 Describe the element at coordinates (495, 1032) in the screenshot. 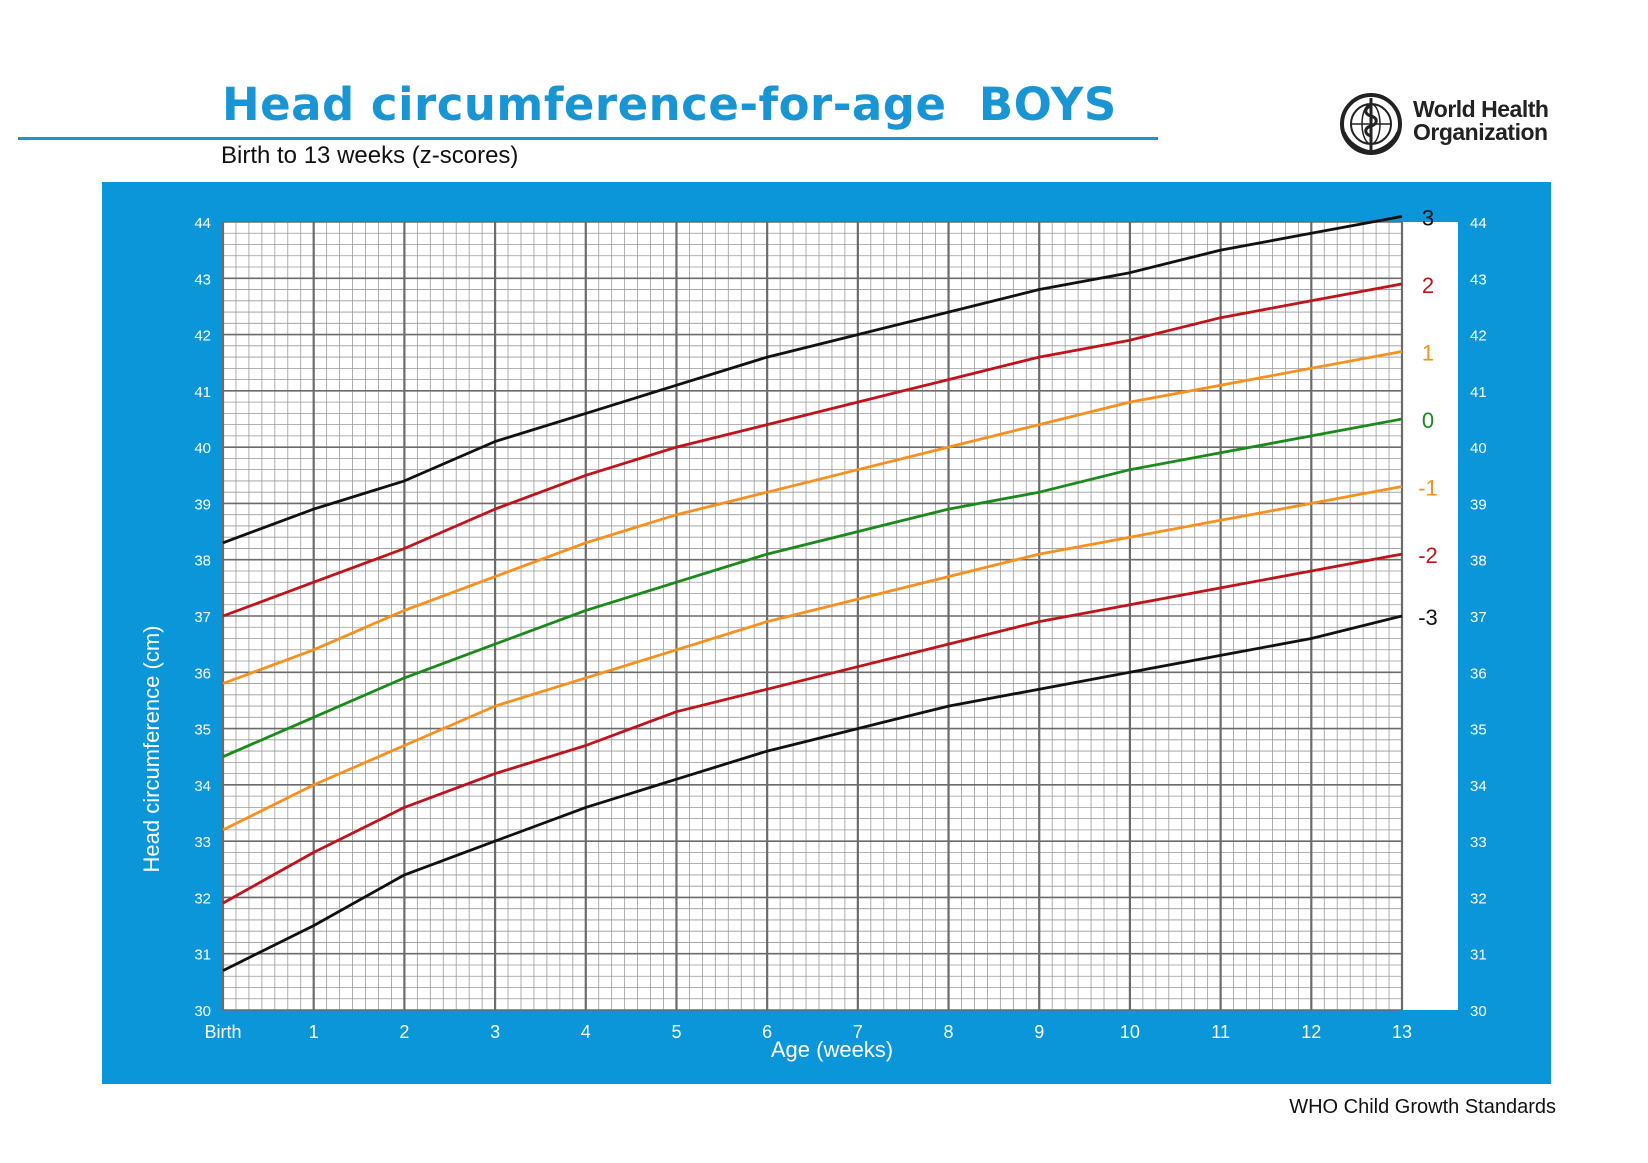

I see `x-tick-label: 3` at that location.